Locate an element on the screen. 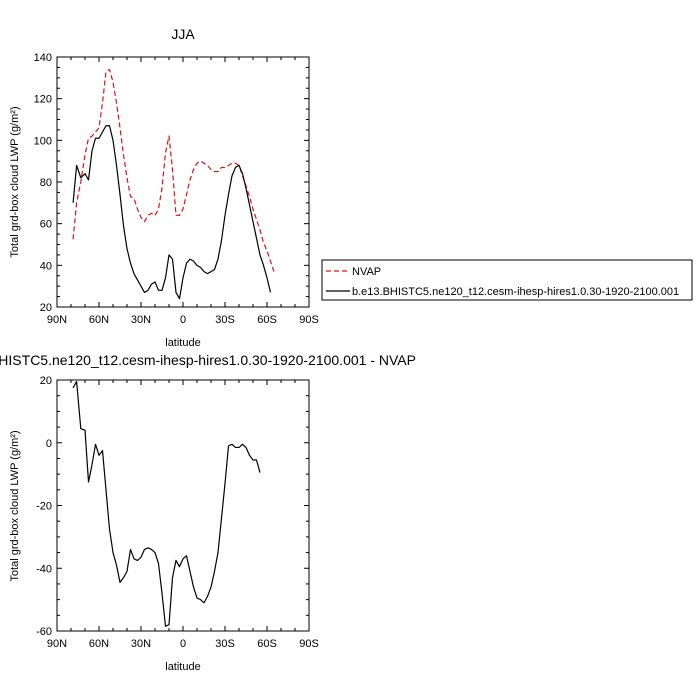 This screenshot has width=700, height=700. bottom-series-line-difference is located at coordinates (166, 503).